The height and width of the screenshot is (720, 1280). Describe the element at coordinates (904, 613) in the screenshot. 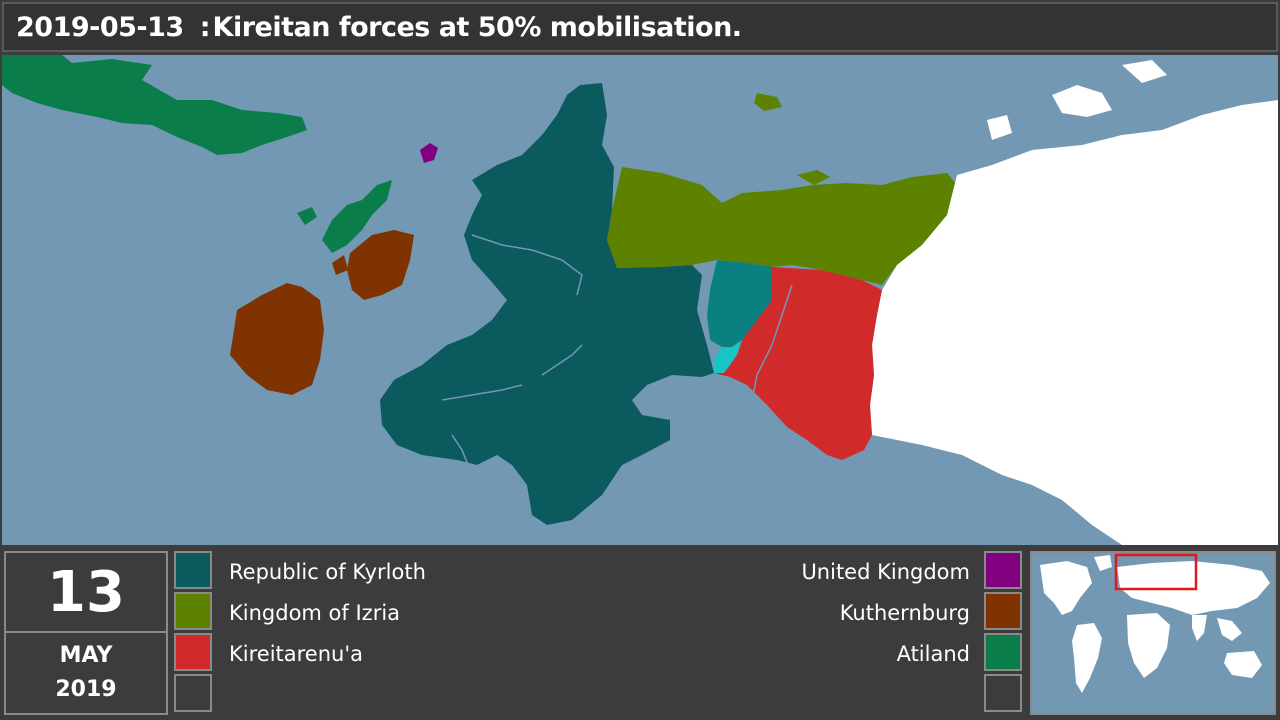

I see `legend-label-kuthernburg: Kuthernburg` at that location.